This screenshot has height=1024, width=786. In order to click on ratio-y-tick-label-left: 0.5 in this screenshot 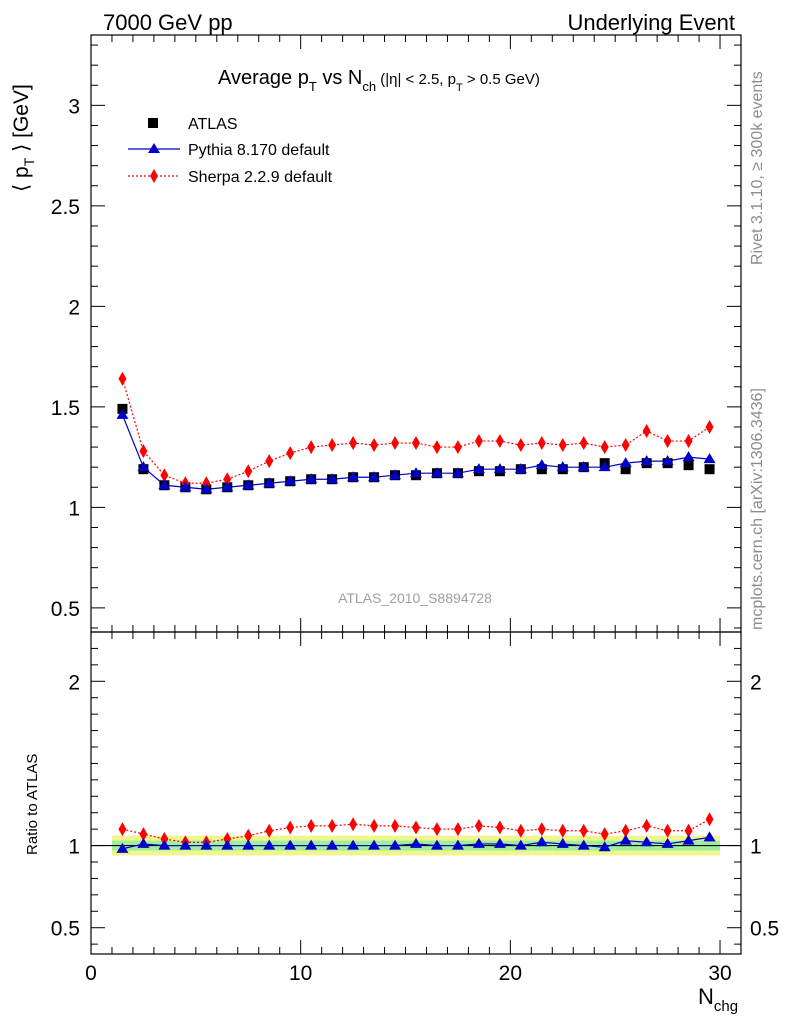, I will do `click(65, 929)`.